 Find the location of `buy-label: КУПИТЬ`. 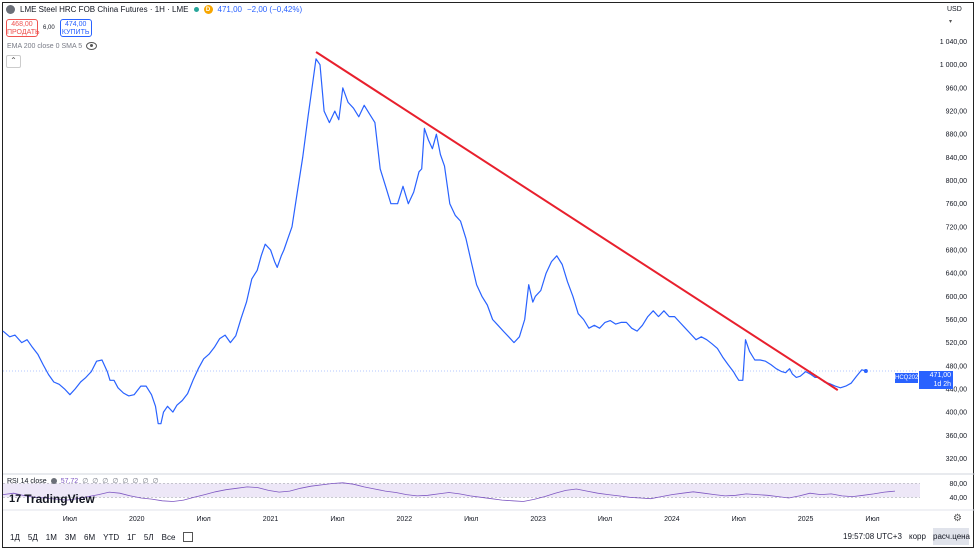

buy-label: КУПИТЬ is located at coordinates (75, 32).